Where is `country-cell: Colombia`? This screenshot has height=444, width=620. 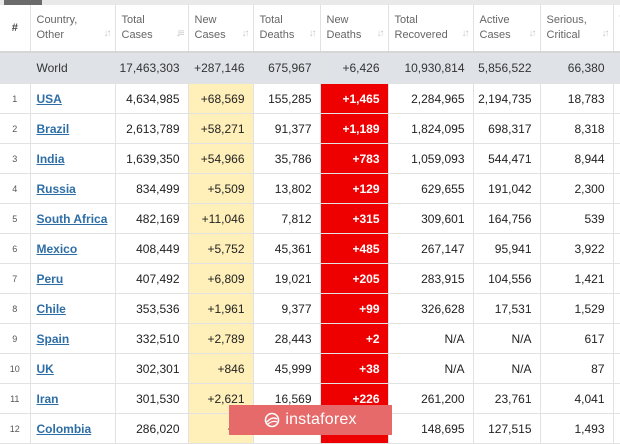 country-cell: Colombia is located at coordinates (72, 429).